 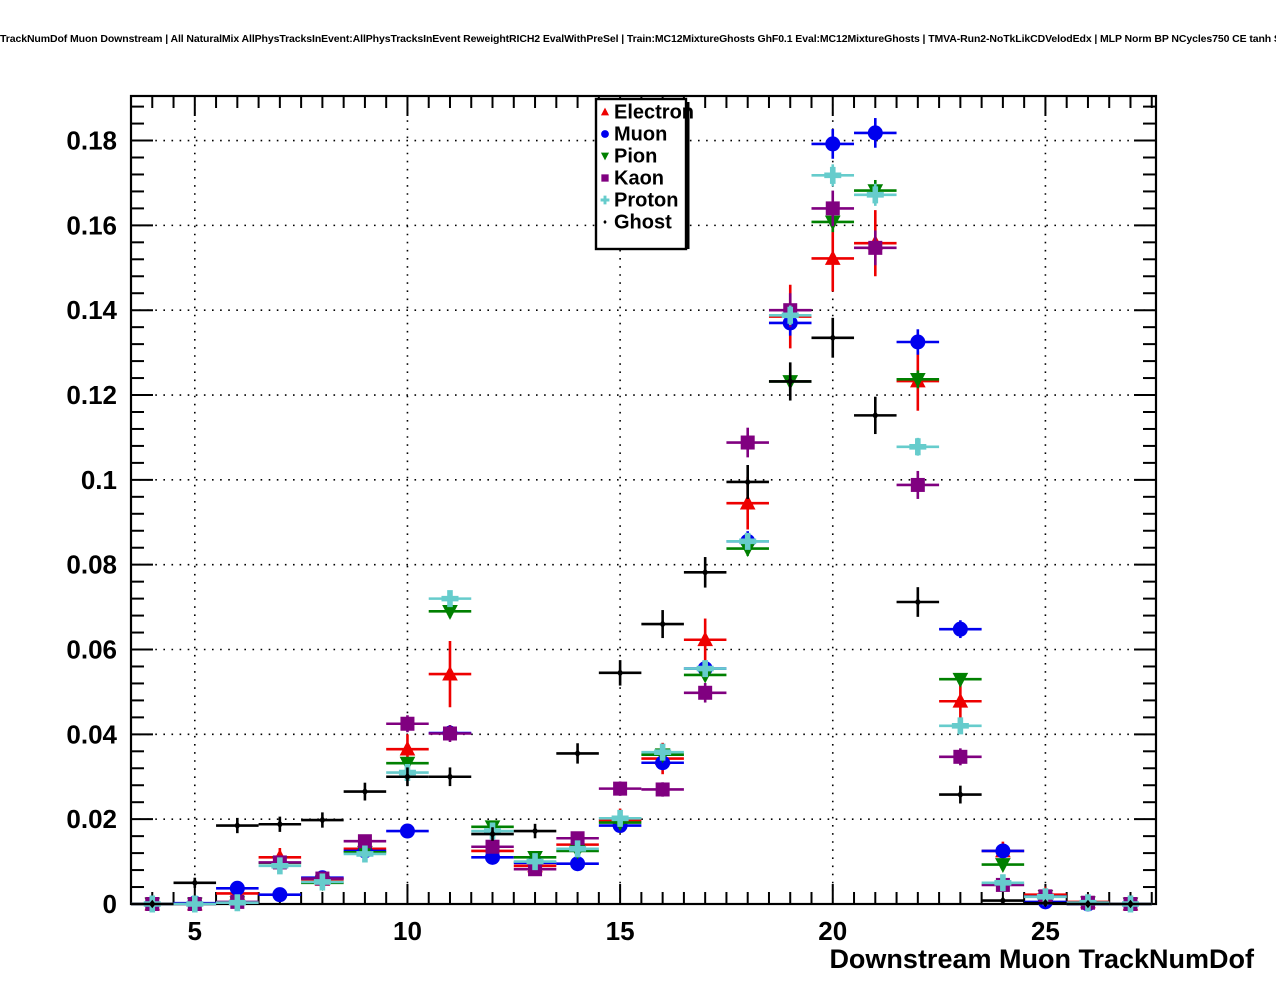 I want to click on legend-entry-electron: Electron, so click(x=647, y=112).